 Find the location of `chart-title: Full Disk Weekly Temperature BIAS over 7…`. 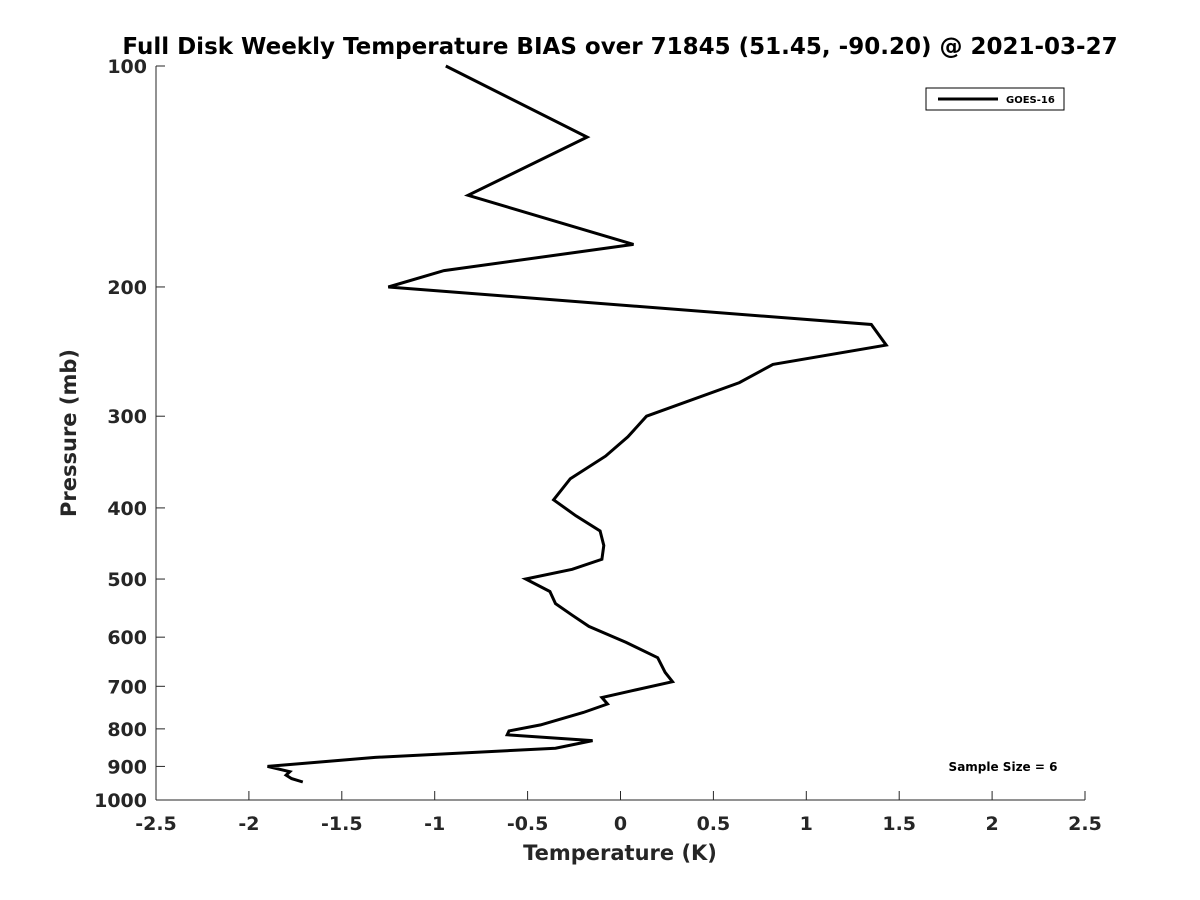

chart-title: Full Disk Weekly Temperature BIAS over 7… is located at coordinates (619, 47).